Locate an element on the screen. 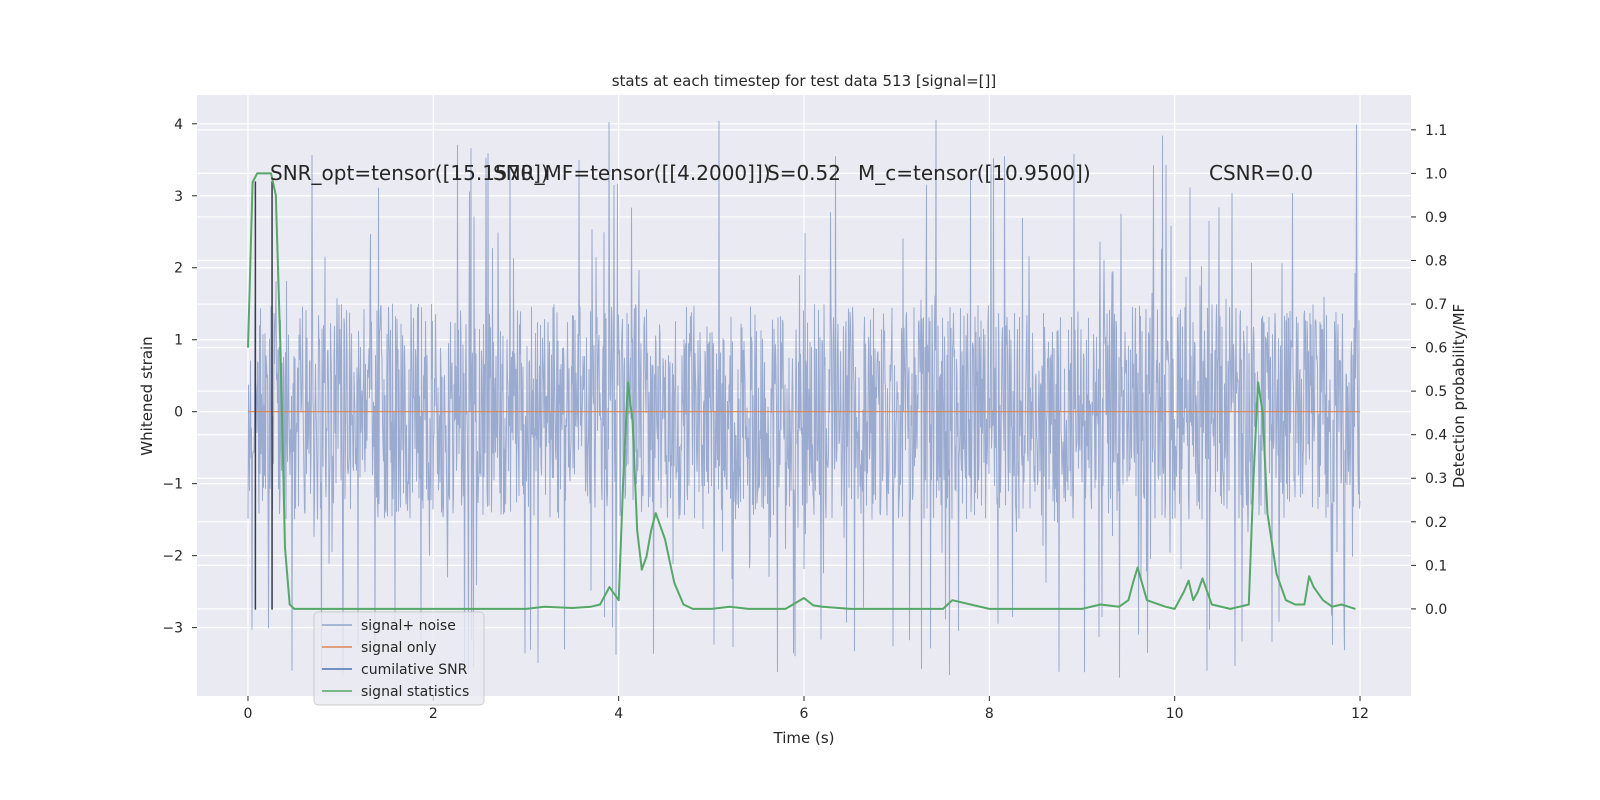 Image resolution: width=1600 pixels, height=800 pixels. y-tick-label-right: 0.2 is located at coordinates (1436, 523).